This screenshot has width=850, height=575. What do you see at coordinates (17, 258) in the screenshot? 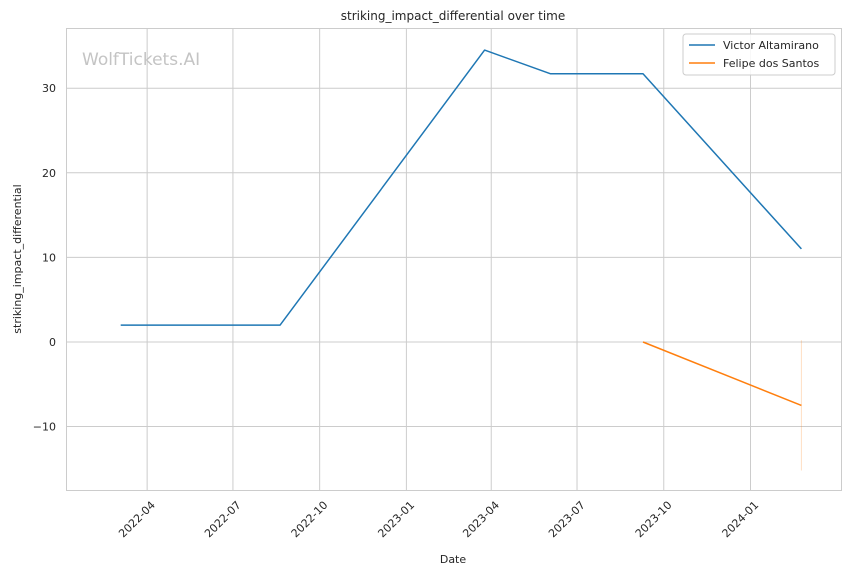
I see `y-axis-label: striking_impact_differential` at bounding box center [17, 258].